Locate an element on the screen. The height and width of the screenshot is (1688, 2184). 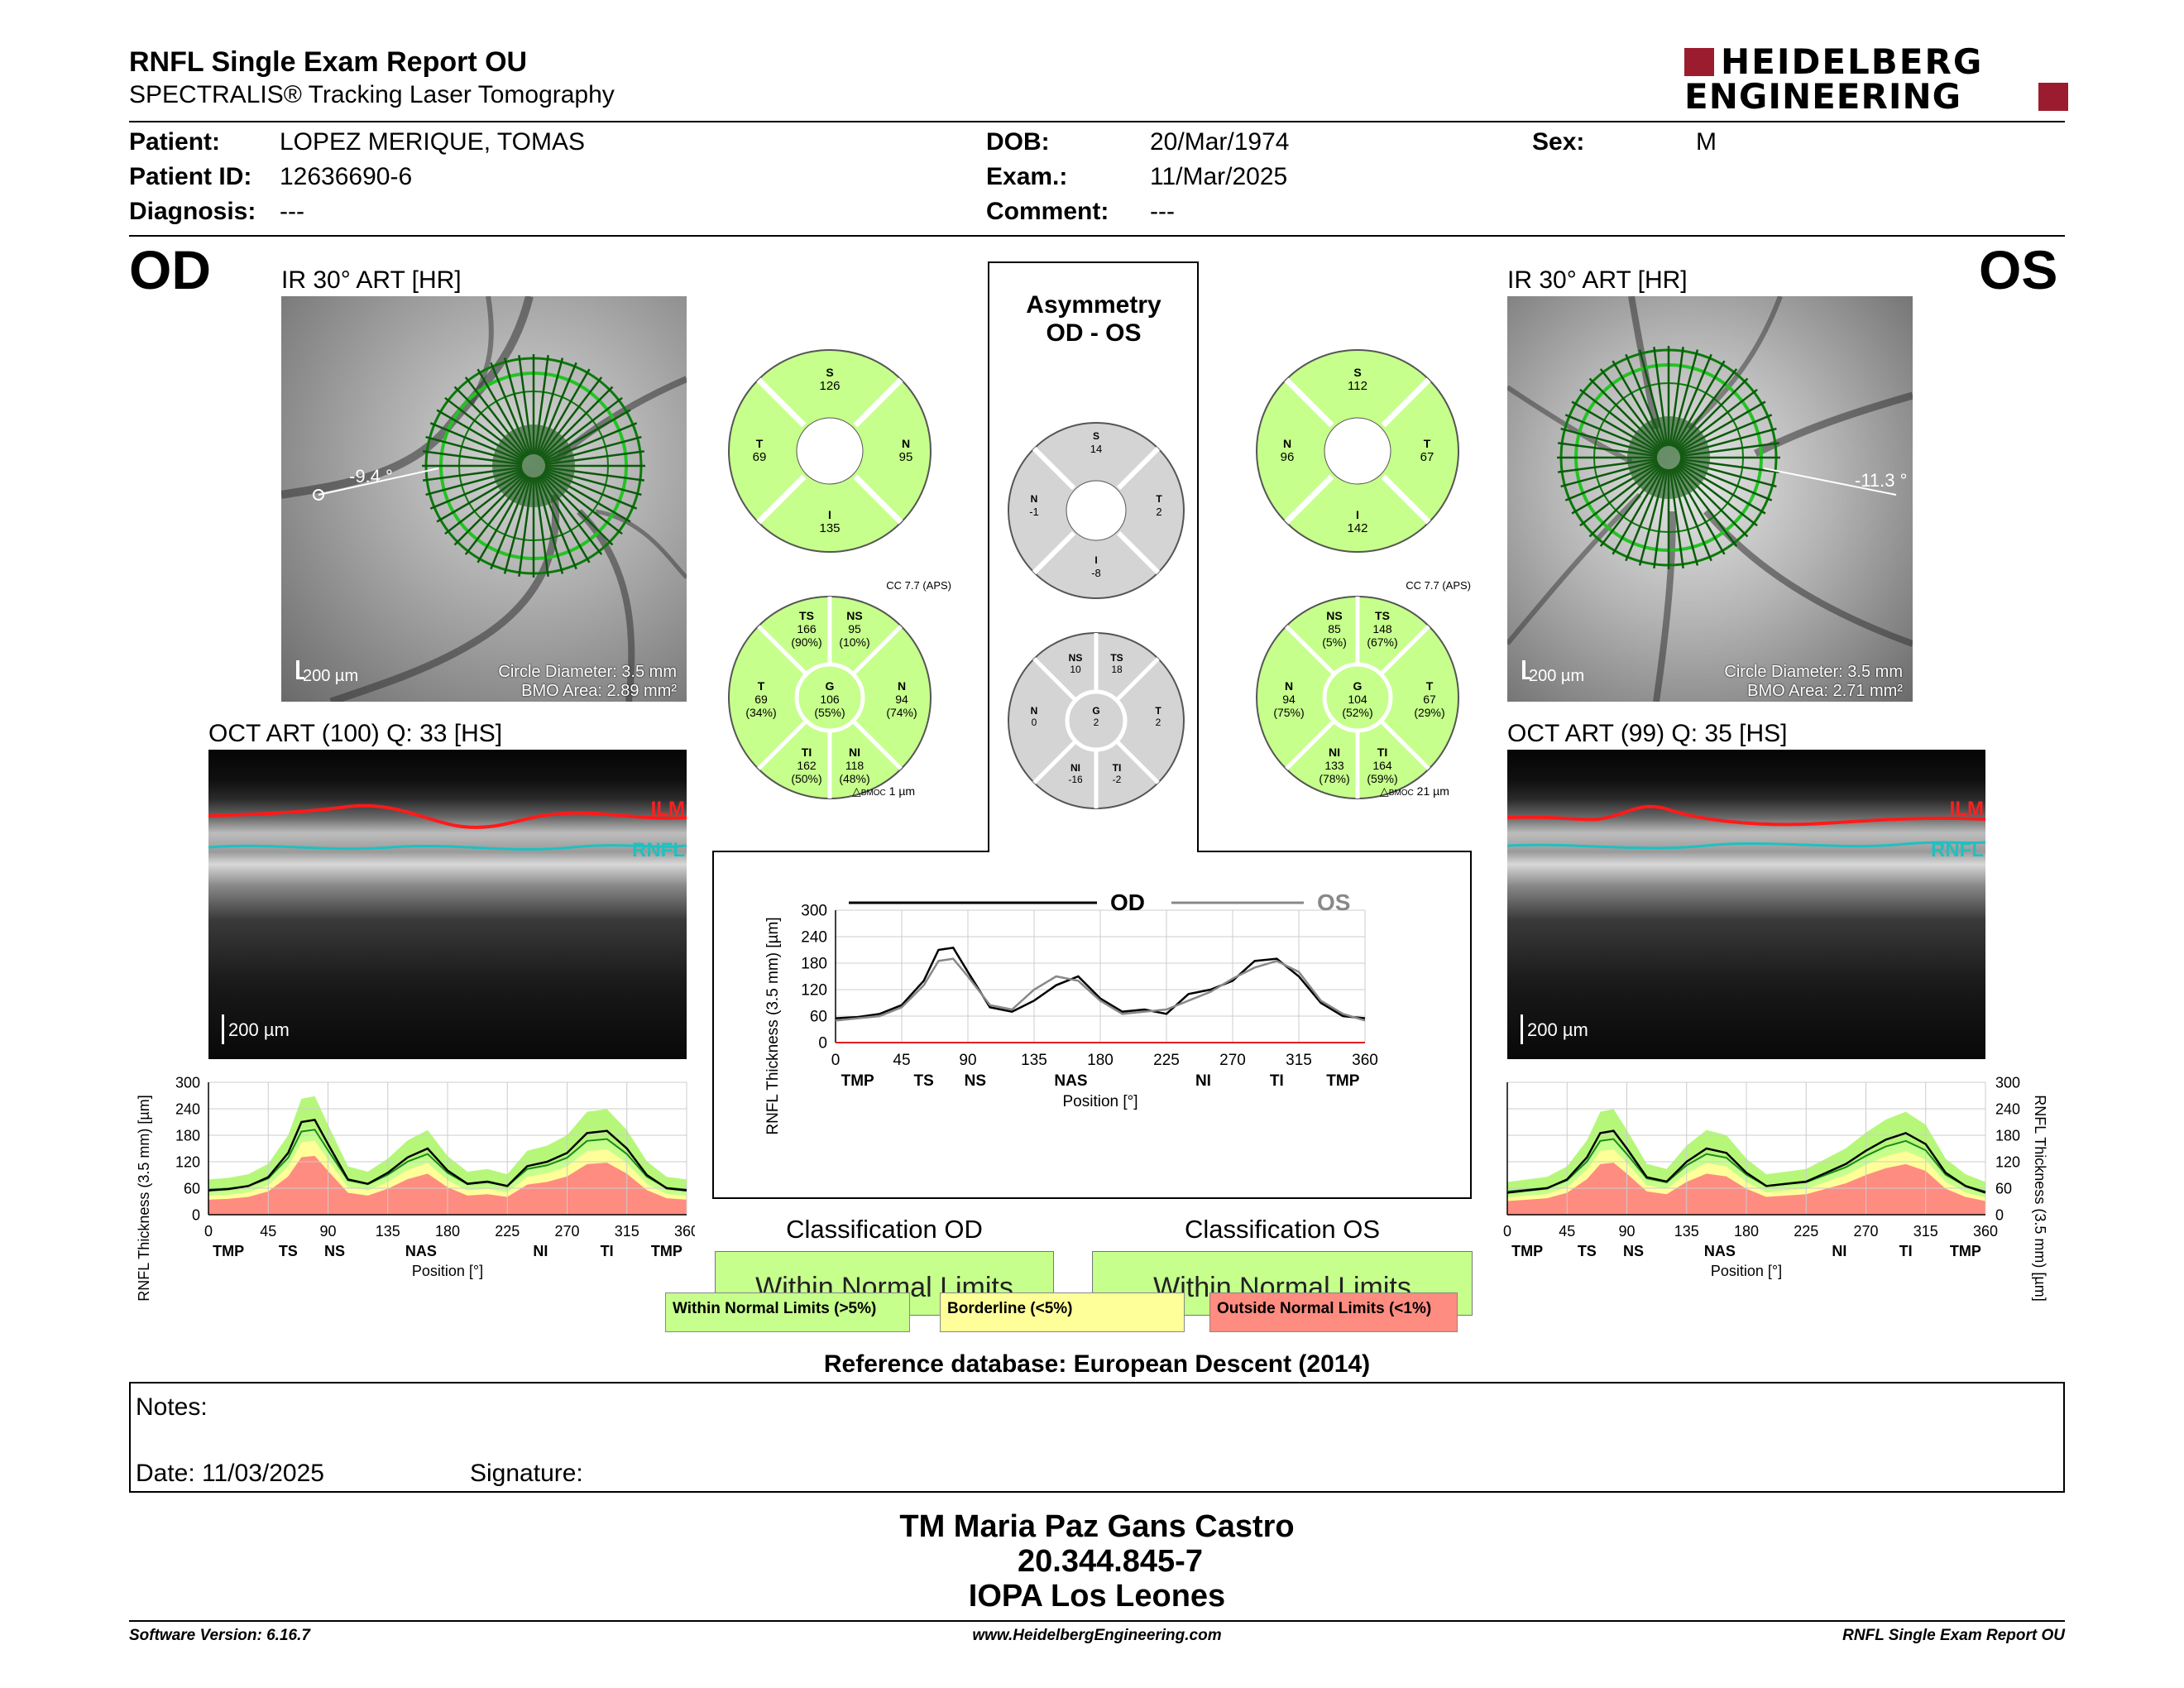
series-line-od is located at coordinates (447, 1155).